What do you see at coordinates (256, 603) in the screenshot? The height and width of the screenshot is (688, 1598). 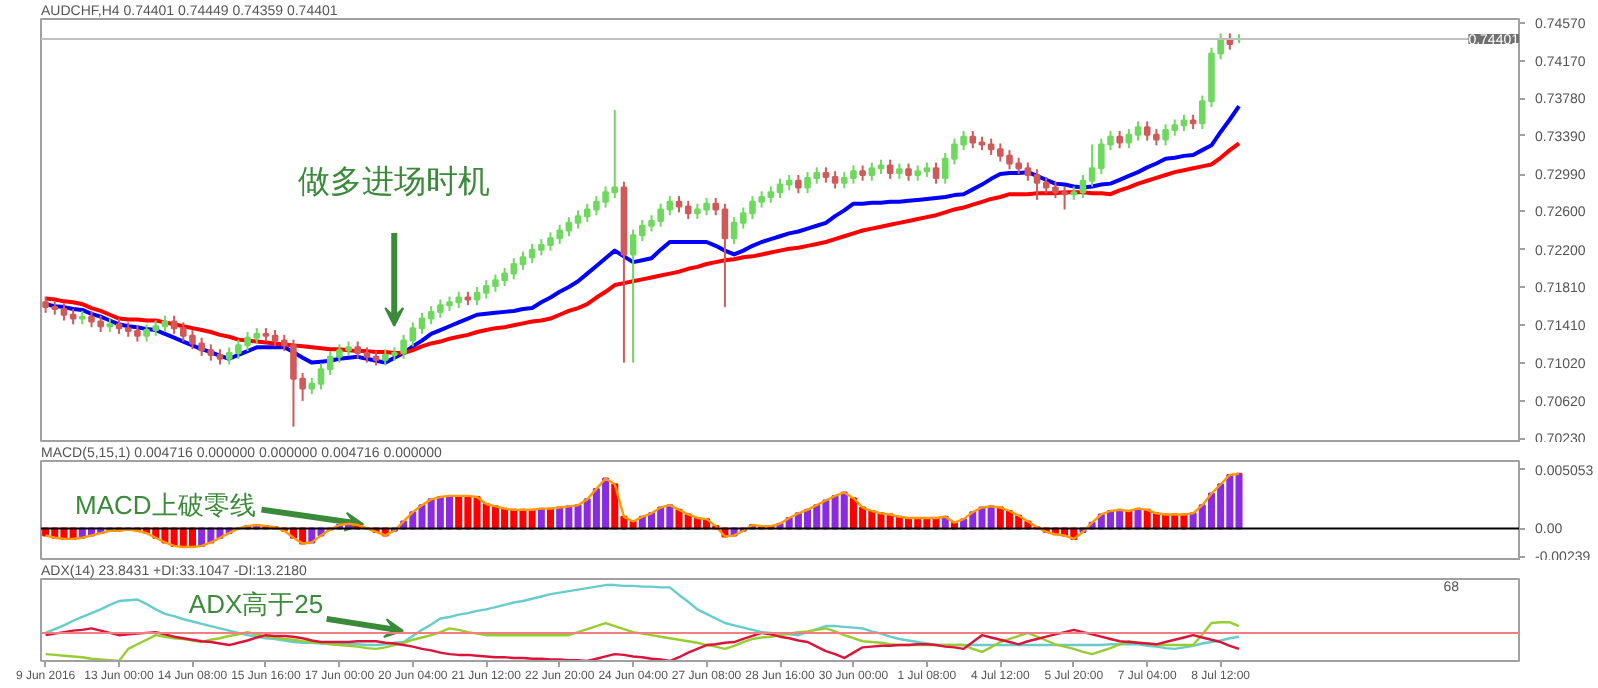 I see `annotation: ADX高于25` at bounding box center [256, 603].